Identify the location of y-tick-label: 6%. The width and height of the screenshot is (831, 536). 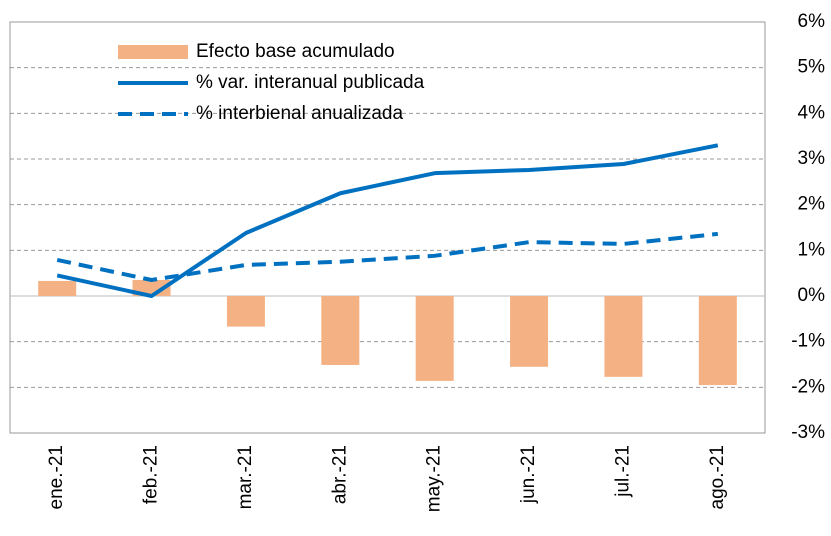
(812, 21).